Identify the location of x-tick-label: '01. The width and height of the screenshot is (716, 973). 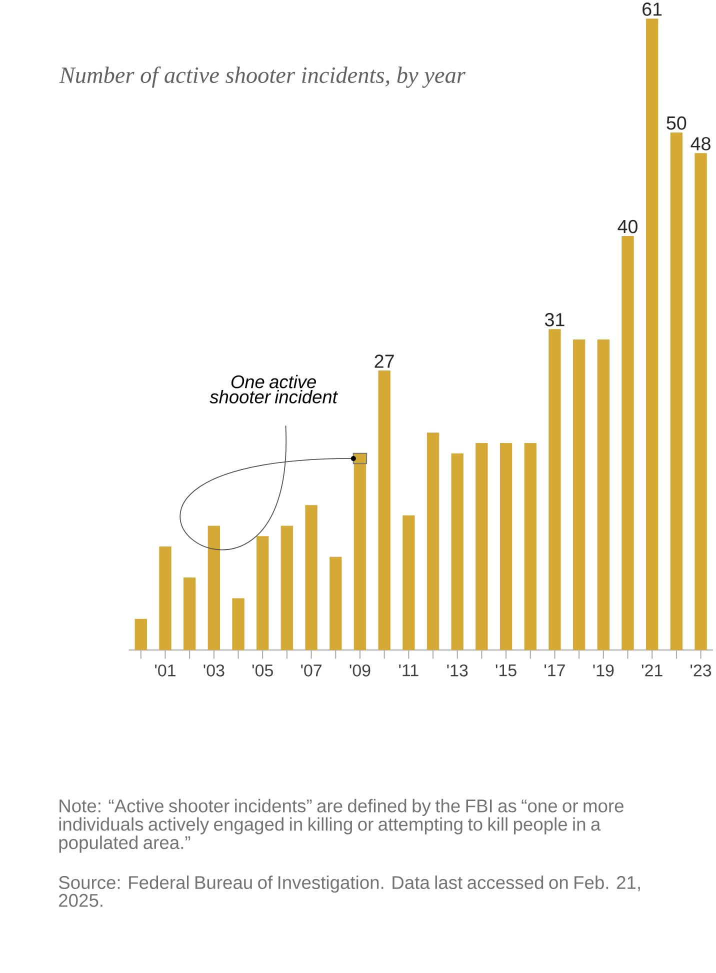
(165, 670).